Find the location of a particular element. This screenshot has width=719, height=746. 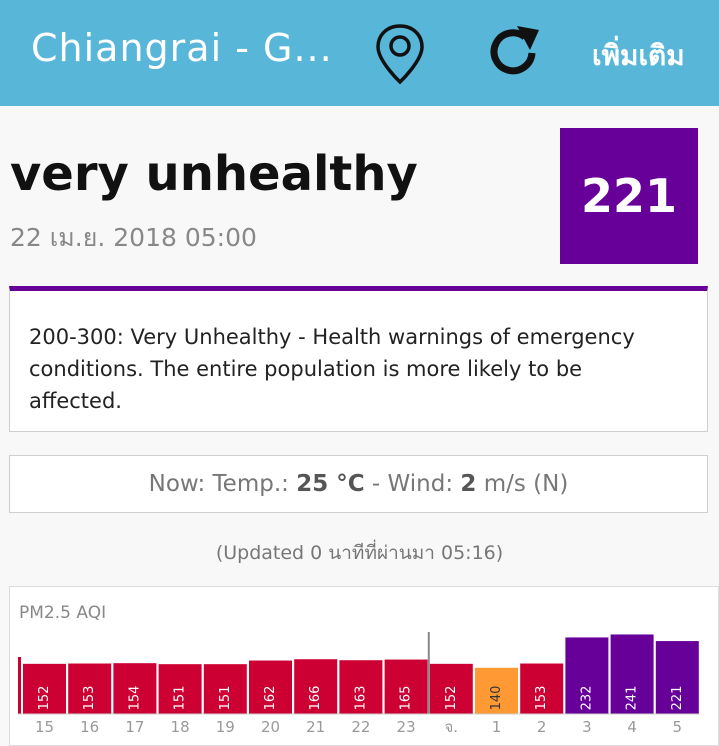

aqi-value: 221 is located at coordinates (629, 196).